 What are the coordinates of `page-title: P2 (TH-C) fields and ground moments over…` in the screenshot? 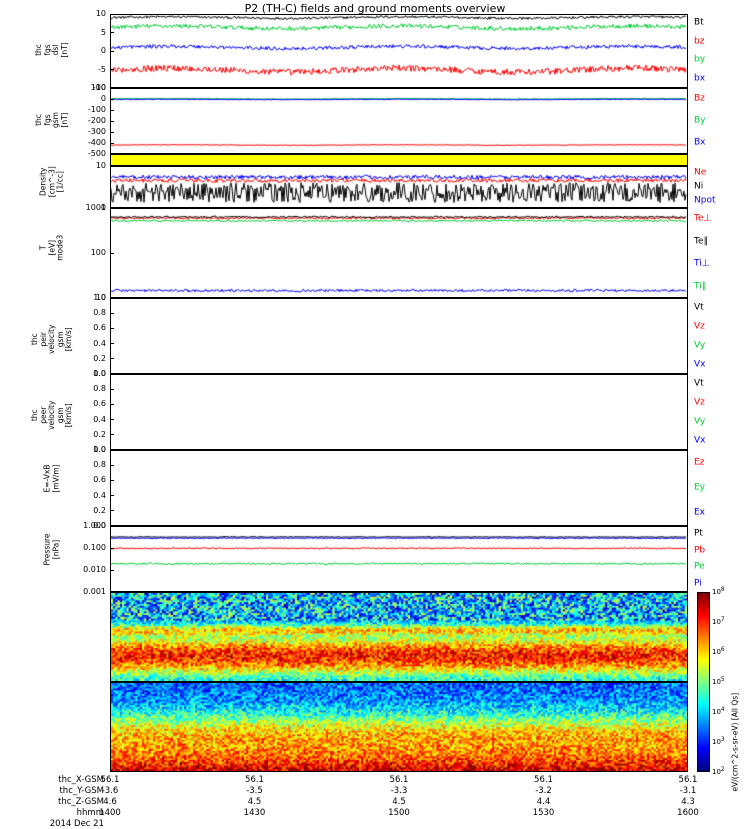 It's located at (375, 8).